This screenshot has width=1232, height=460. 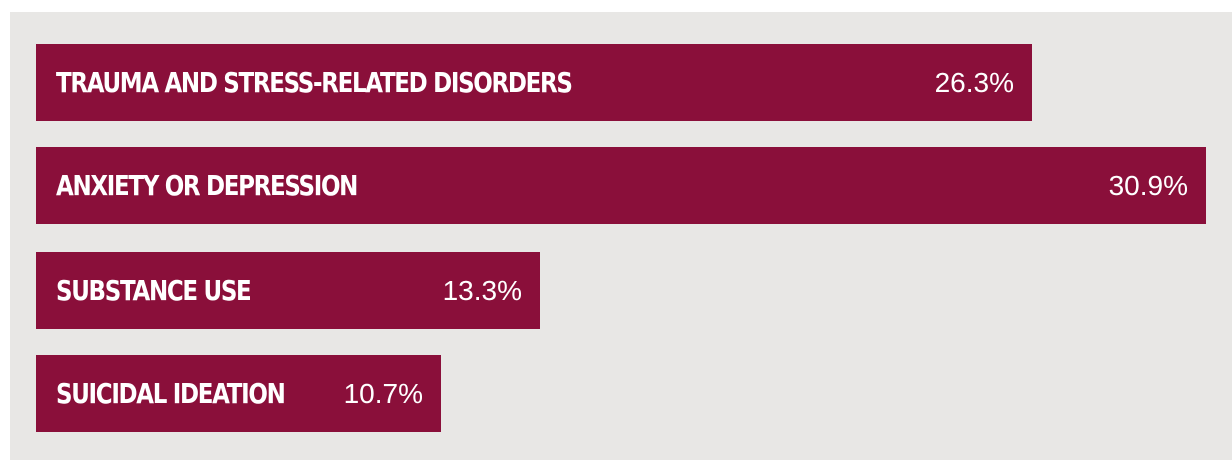 What do you see at coordinates (1148, 185) in the screenshot?
I see `bar-value-label: 30.9%` at bounding box center [1148, 185].